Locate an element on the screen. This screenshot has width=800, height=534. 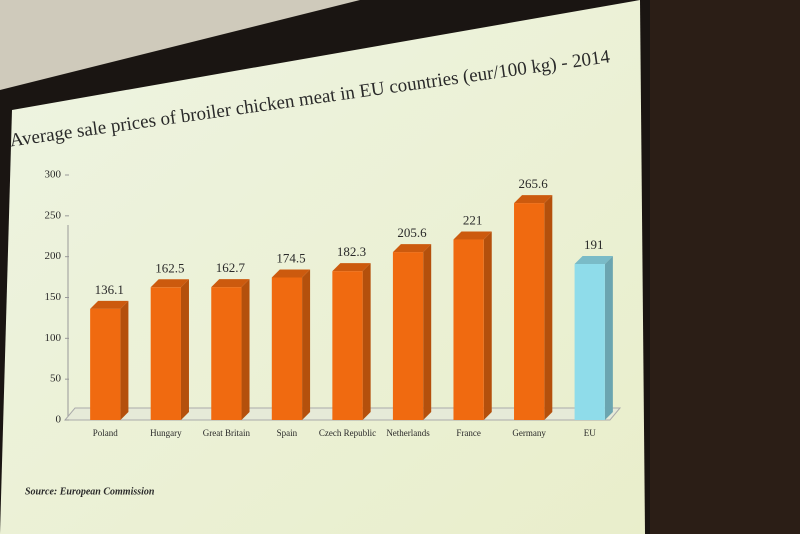
value-label: 221 is located at coordinates (473, 220).